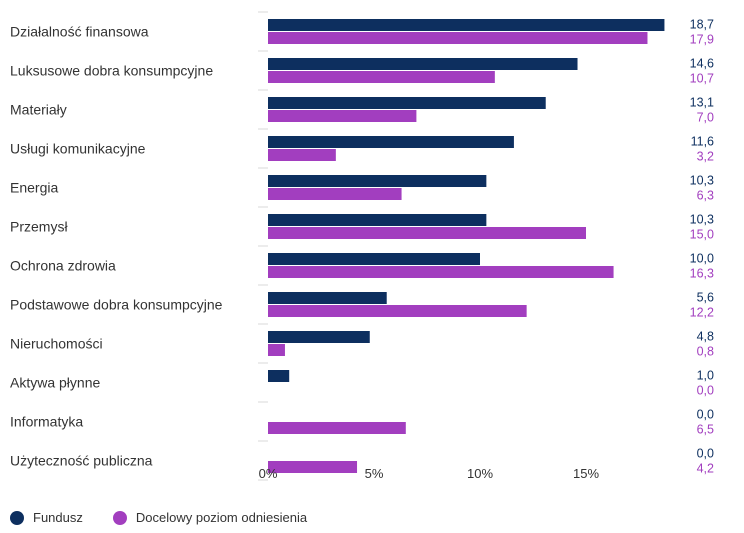  Describe the element at coordinates (705, 391) in the screenshot. I see `value-label-benchmark: 0,0` at that location.